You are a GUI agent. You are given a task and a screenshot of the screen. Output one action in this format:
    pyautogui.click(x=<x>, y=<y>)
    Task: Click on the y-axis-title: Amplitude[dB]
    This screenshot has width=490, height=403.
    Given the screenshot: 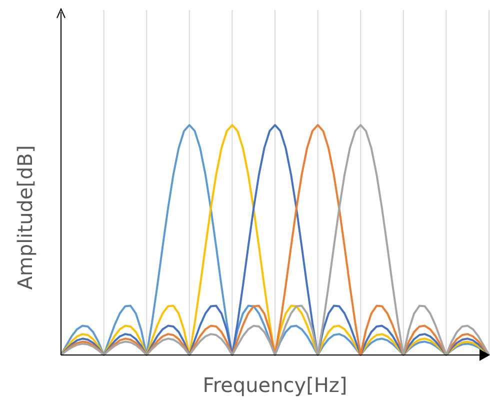 What is the action you would take?
    pyautogui.click(x=25, y=217)
    